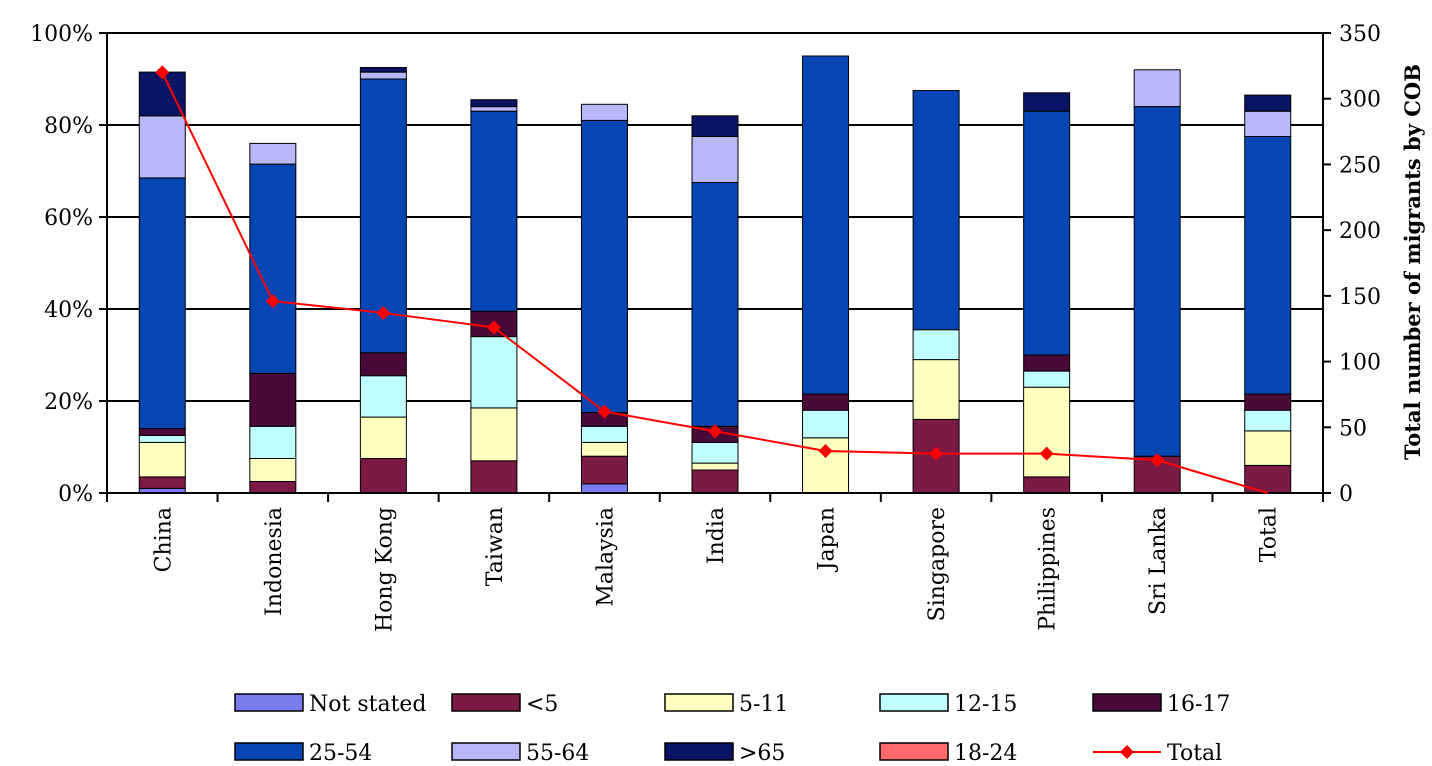 The width and height of the screenshot is (1432, 766). Describe the element at coordinates (1269, 534) in the screenshot. I see `category-label-total: Total` at that location.